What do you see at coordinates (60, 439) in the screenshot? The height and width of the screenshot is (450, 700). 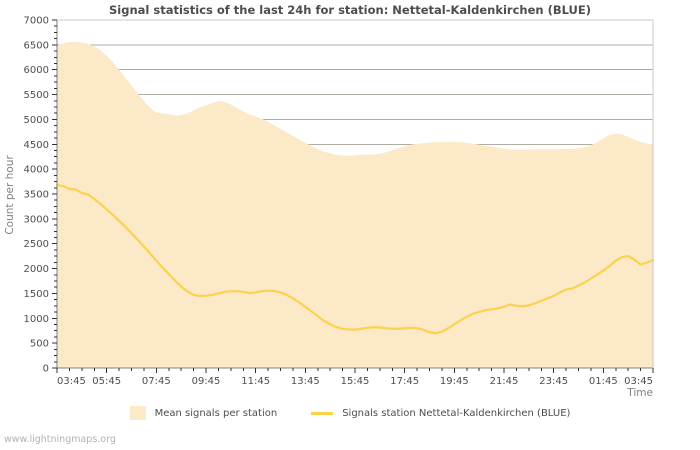 I see `watermark: www.lightningmaps.org` at bounding box center [60, 439].